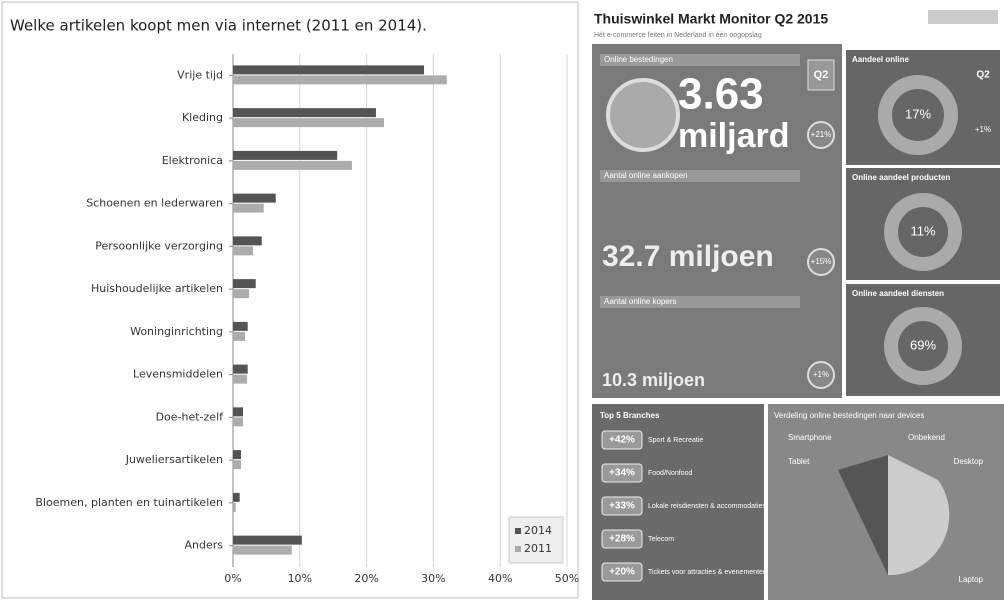 This screenshot has width=1004, height=601. I want to click on branch-growth: +34%, so click(622, 473).